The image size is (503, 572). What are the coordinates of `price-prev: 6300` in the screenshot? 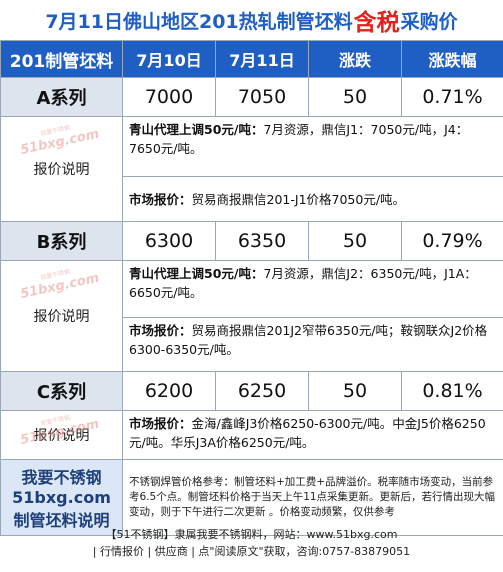 It's located at (169, 241).